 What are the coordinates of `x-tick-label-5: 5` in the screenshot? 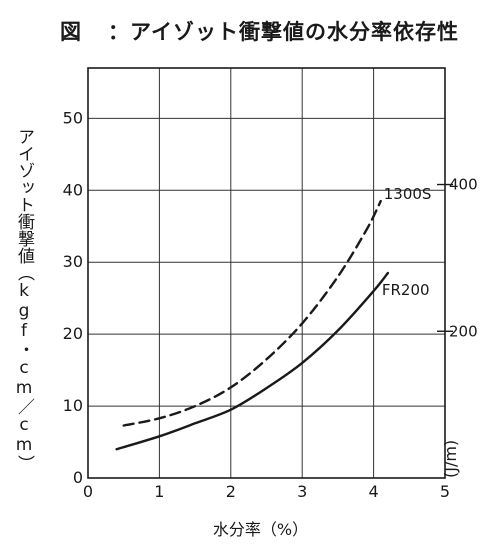 It's located at (445, 491).